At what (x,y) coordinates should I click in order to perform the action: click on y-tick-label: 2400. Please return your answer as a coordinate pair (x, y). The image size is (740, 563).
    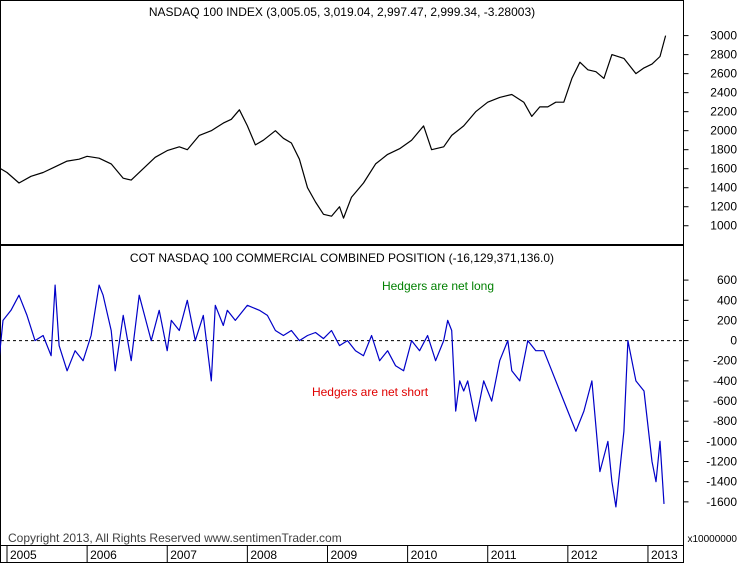
    Looking at the image, I should click on (723, 93).